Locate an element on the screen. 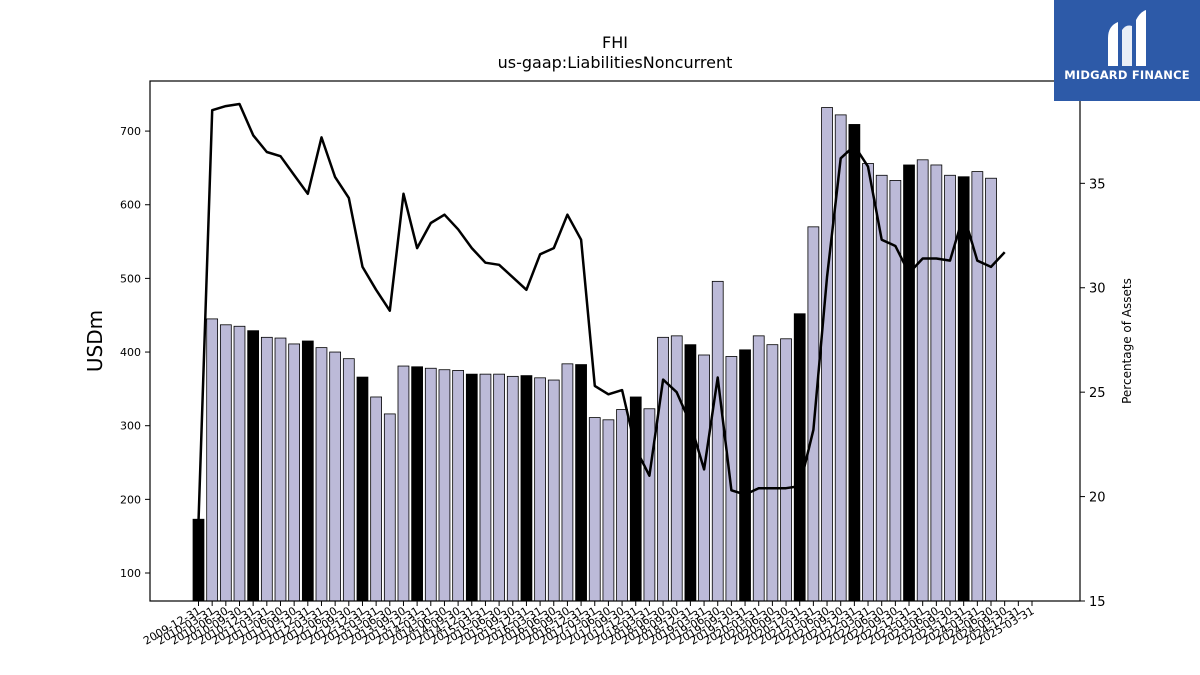  right-axis: 15 20 25 30 35 is located at coordinates (1093, 393).